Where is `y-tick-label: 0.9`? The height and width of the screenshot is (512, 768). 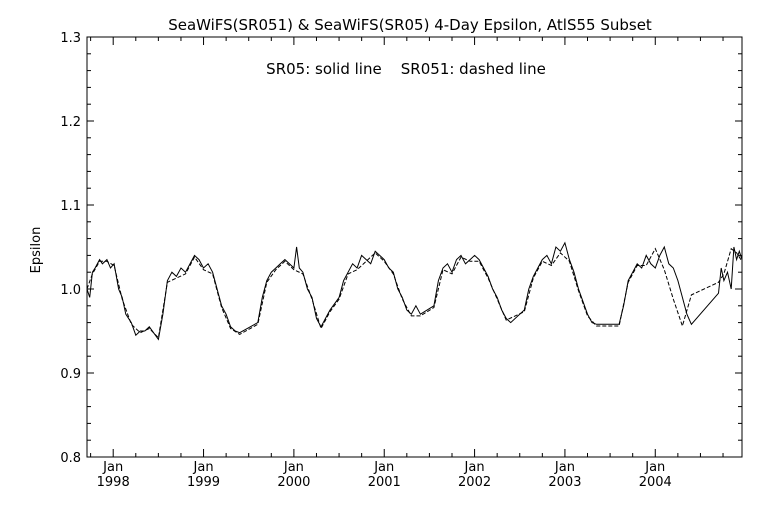 y-tick-label: 0.9 is located at coordinates (70, 374).